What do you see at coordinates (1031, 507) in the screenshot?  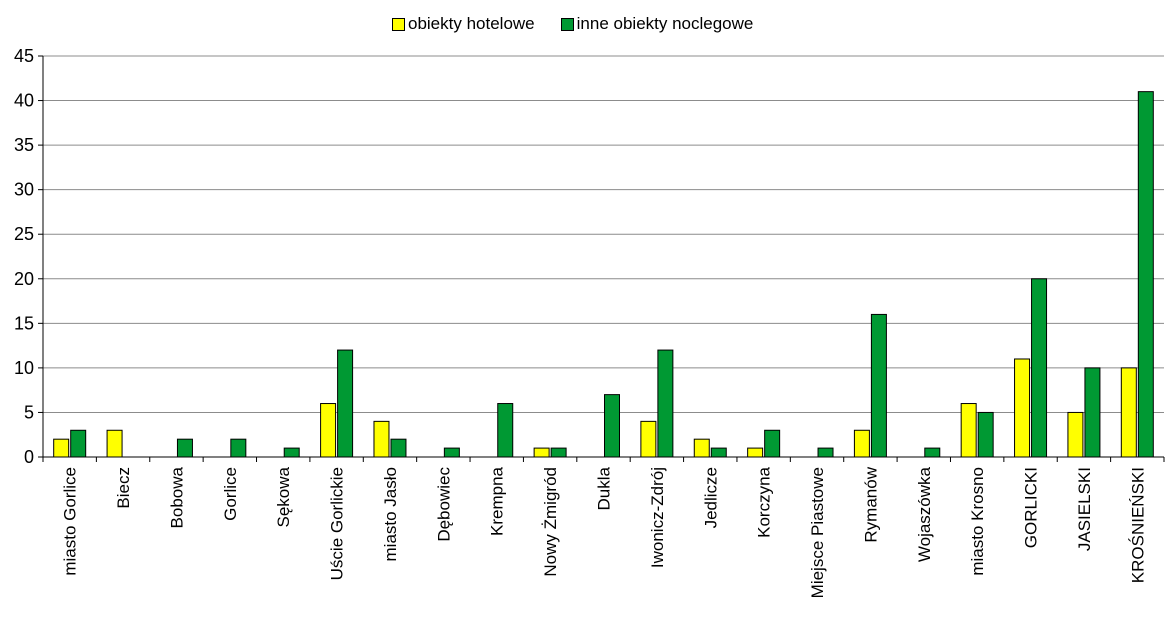 I see `x-tick-label: GORLICKI` at bounding box center [1031, 507].